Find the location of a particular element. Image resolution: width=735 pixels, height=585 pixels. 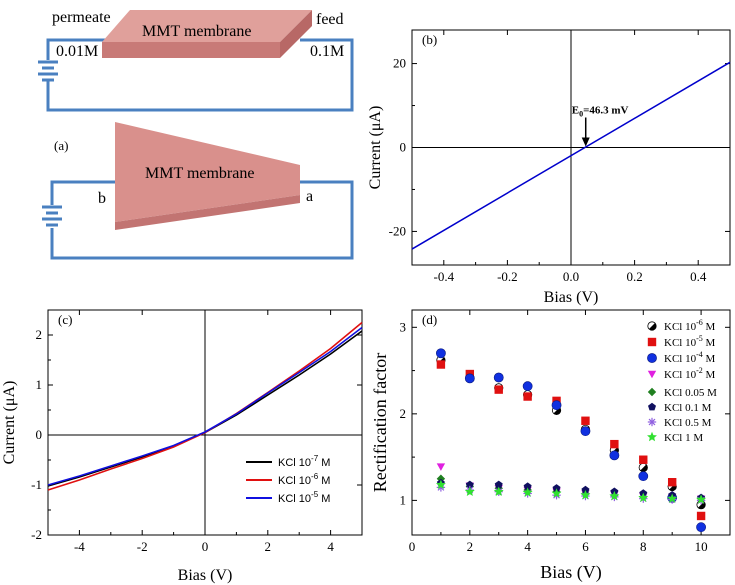

series-line is located at coordinates (205, 406).